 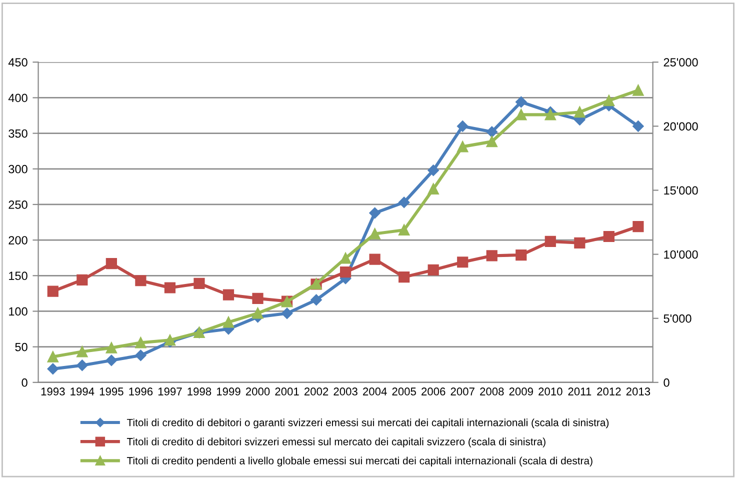 I want to click on y2-tick-label: 15'000, so click(x=681, y=190).